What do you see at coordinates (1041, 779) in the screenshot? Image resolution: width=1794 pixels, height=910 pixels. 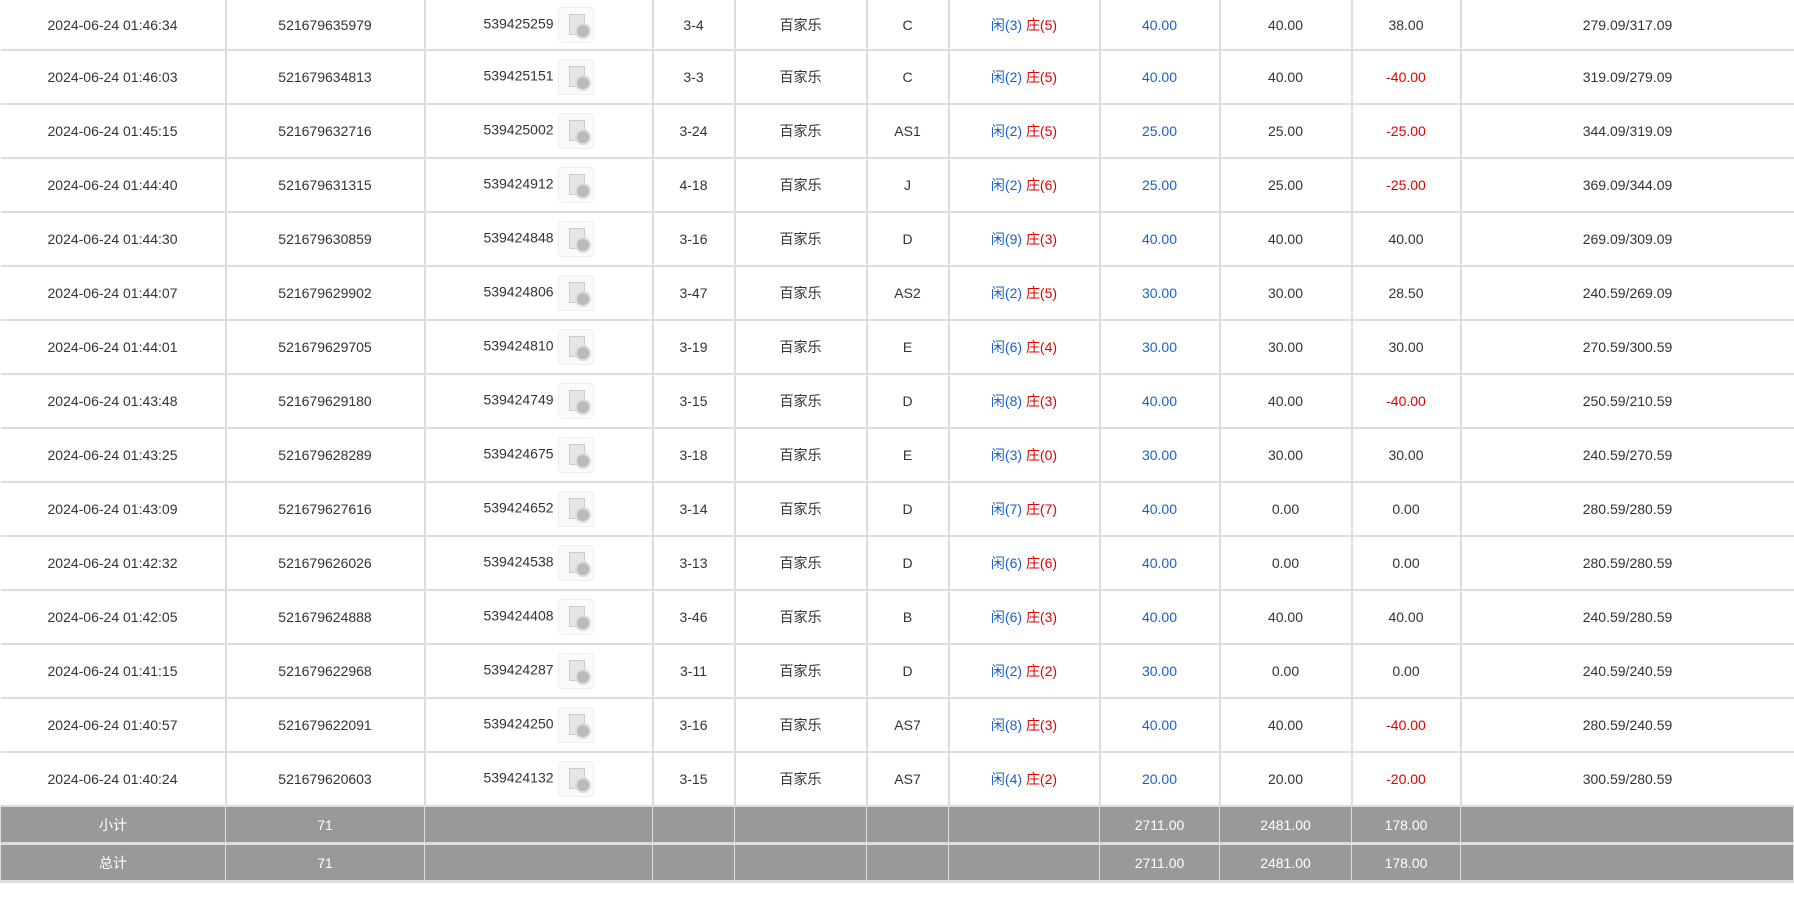 I see `banker-result: 庄(2)` at bounding box center [1041, 779].